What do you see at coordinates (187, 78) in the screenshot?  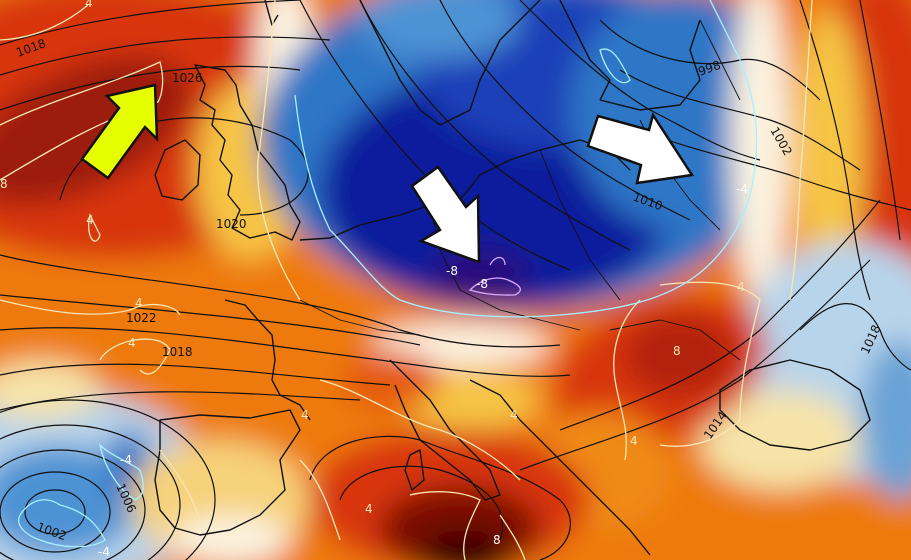 I see `isobar-label: 1026` at bounding box center [187, 78].